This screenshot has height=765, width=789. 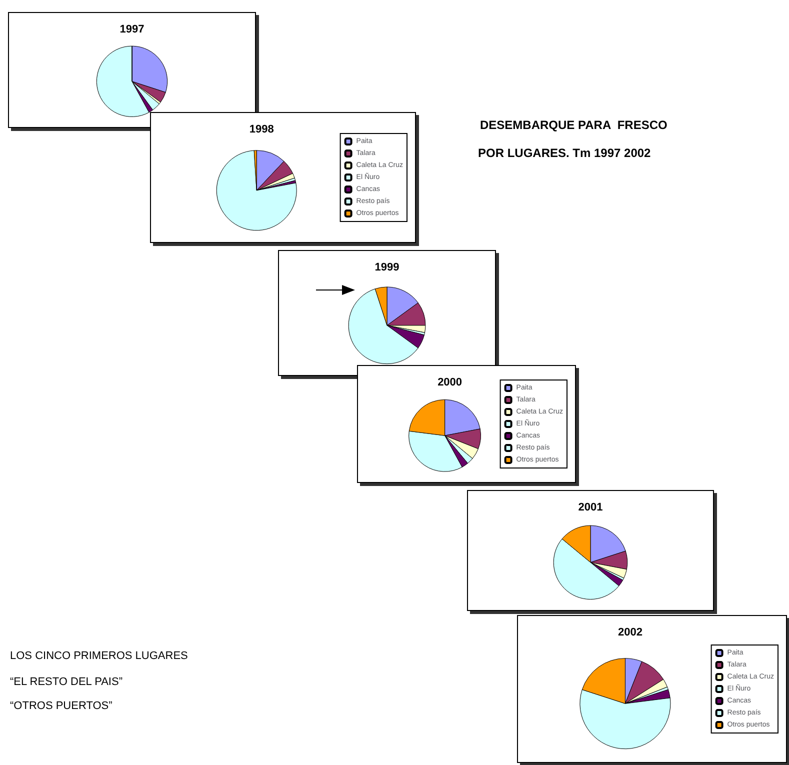 What do you see at coordinates (61, 706) in the screenshot?
I see `text: “OTROS PUERTOS”` at bounding box center [61, 706].